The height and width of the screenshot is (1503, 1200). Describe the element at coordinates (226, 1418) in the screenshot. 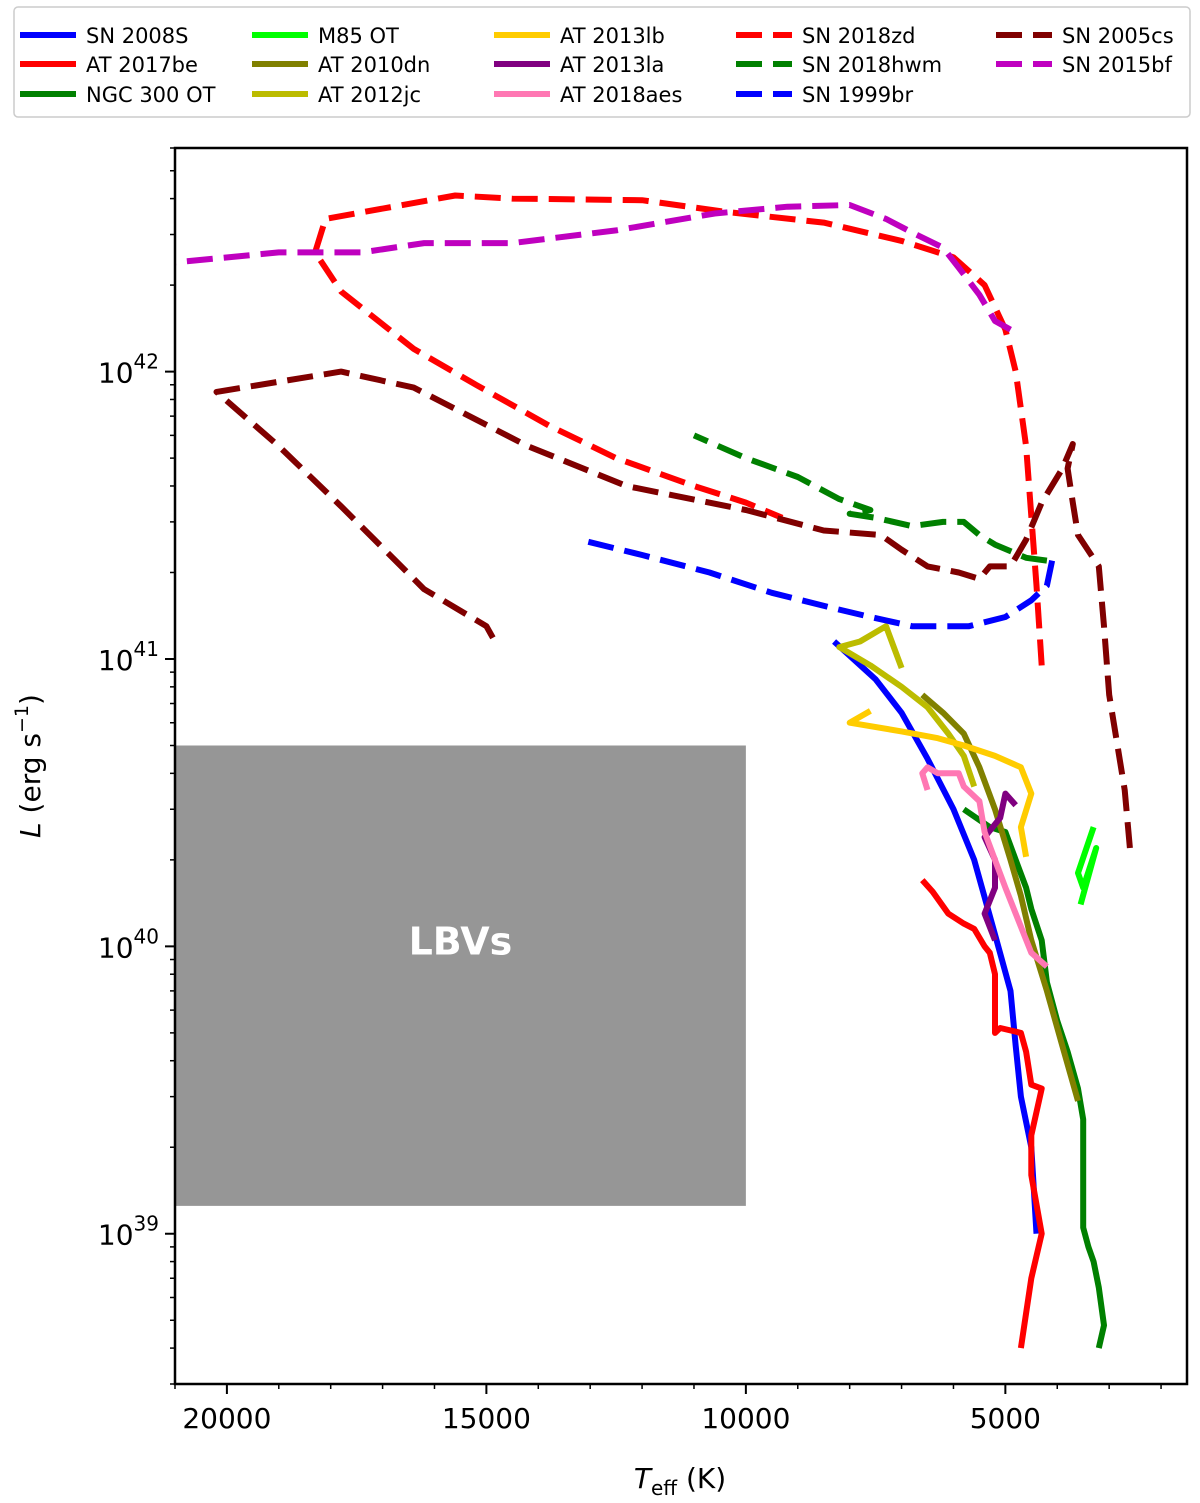

I see `x-tick-label: 20000` at that location.